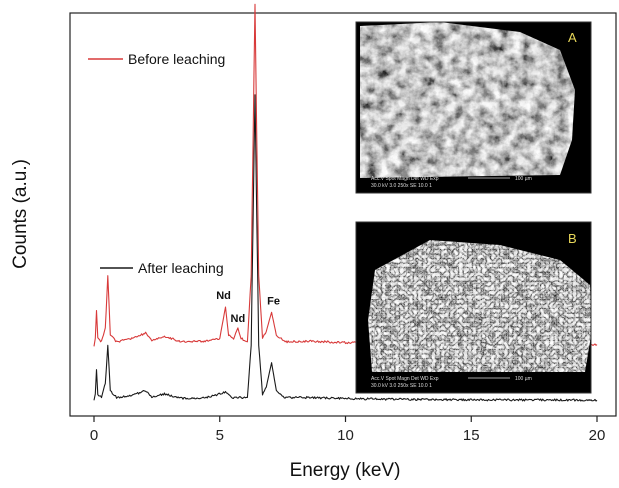 This screenshot has width=619, height=488. Describe the element at coordinates (94, 435) in the screenshot. I see `x-tick-label: 0` at that location.